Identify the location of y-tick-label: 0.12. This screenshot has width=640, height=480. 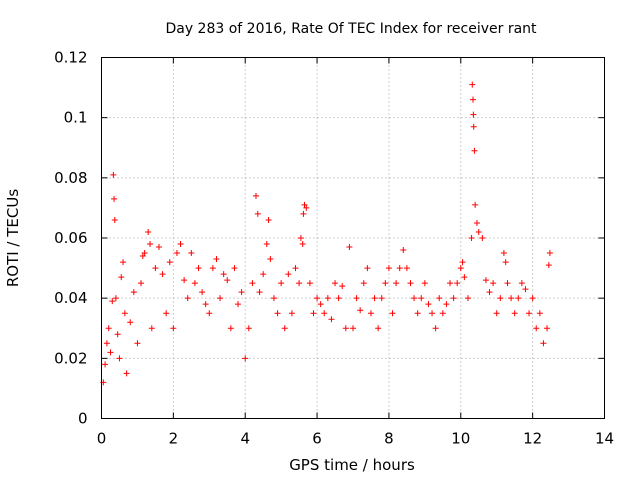
(70, 58).